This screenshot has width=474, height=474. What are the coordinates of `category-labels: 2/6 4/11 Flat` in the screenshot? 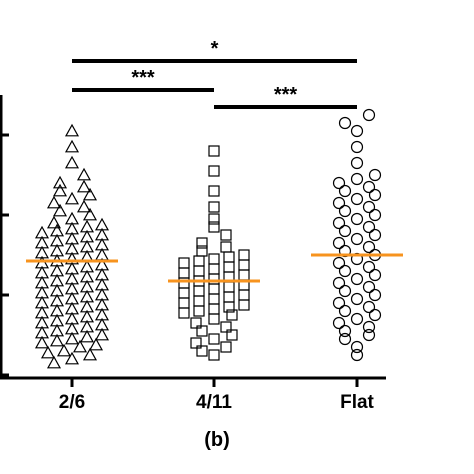 It's located at (217, 402).